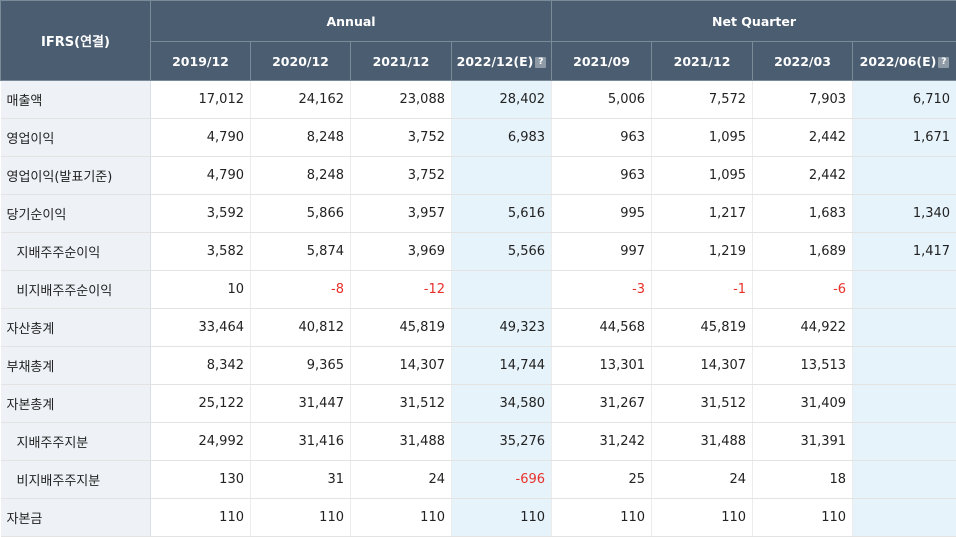 The height and width of the screenshot is (537, 956). Describe the element at coordinates (301, 290) in the screenshot. I see `value-cell: -8` at that location.